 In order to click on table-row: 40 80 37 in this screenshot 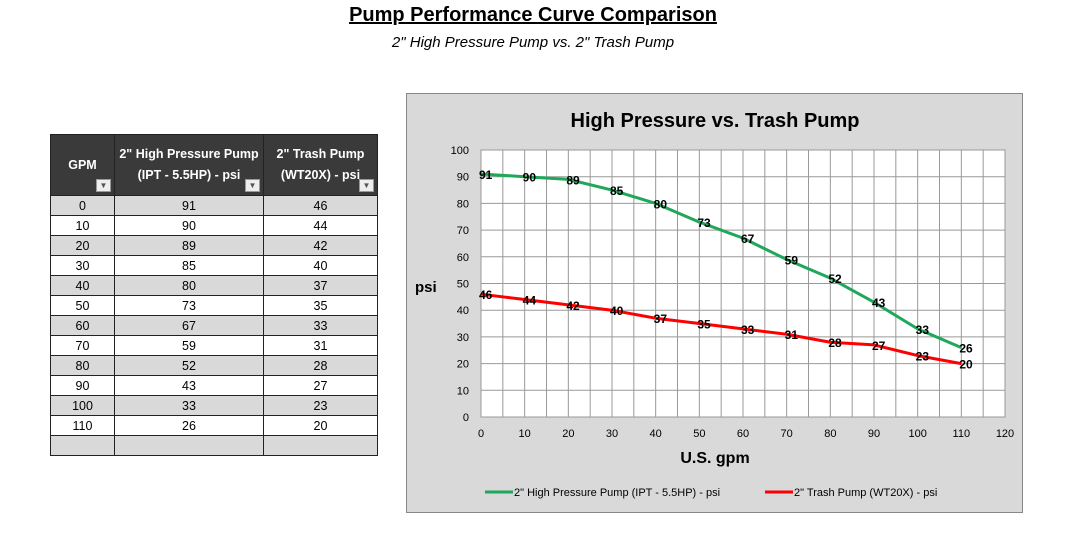, I will do `click(214, 285)`.